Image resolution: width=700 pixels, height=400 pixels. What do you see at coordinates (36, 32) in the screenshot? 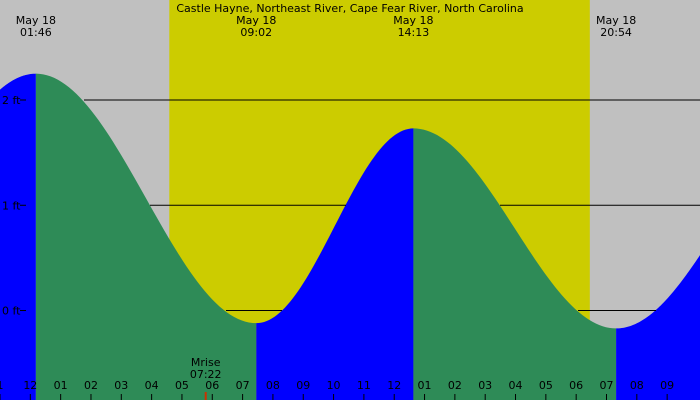
I see `extreme-time: 01:46` at bounding box center [36, 32].